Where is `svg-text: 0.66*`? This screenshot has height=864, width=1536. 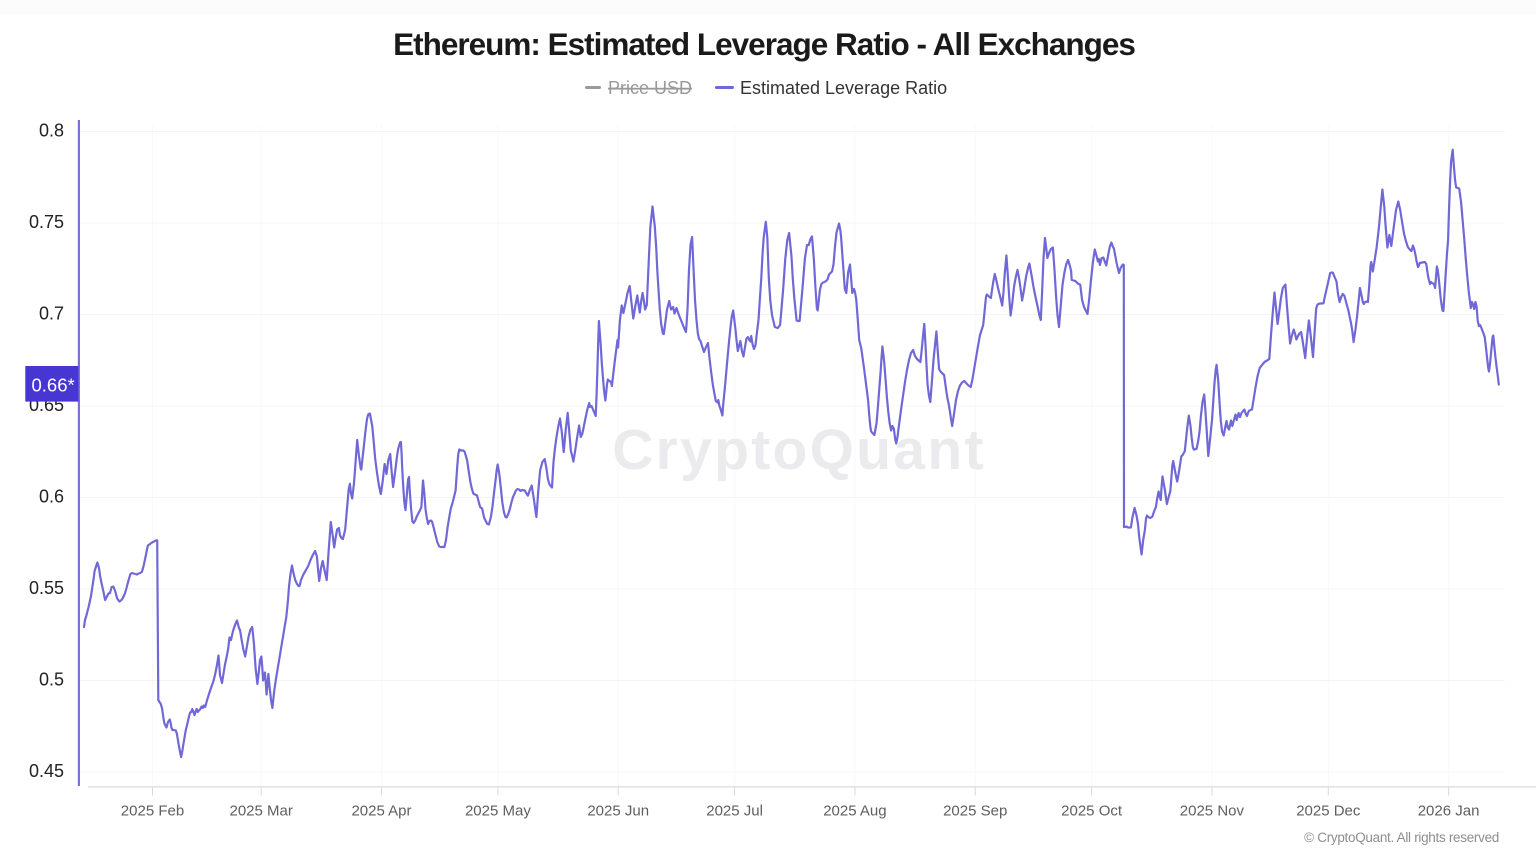
svg-text: 0.66* is located at coordinates (53, 385).